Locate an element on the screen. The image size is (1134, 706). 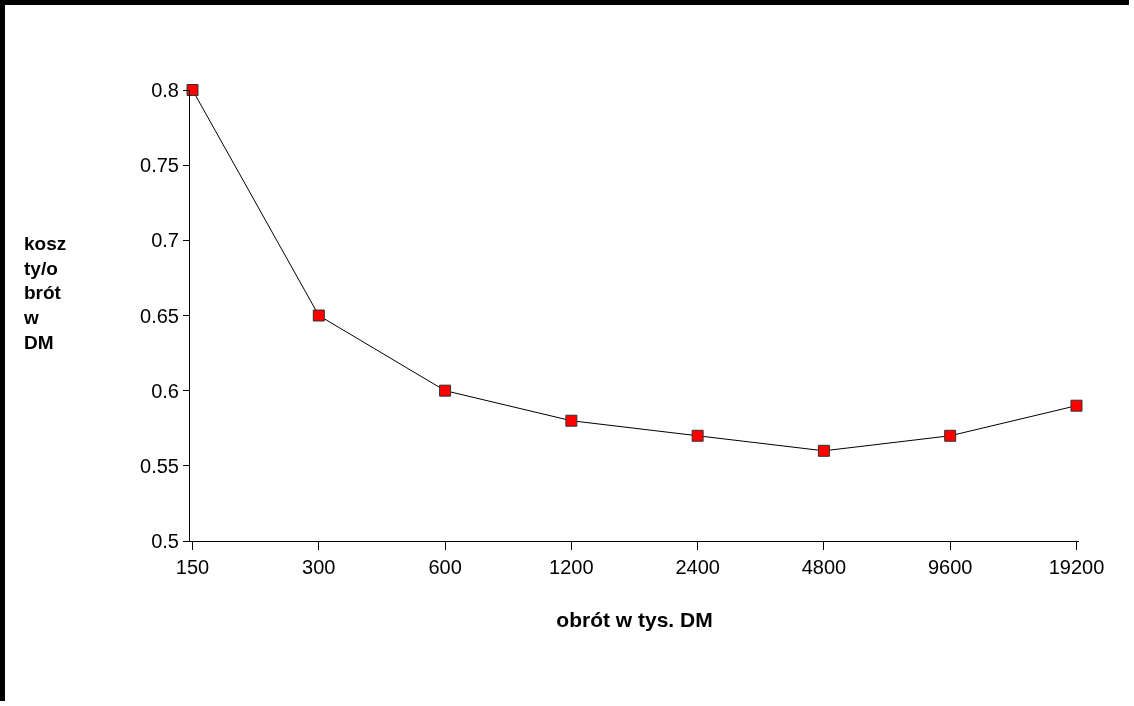
y-tick-label: 0.75 is located at coordinates (159, 165).